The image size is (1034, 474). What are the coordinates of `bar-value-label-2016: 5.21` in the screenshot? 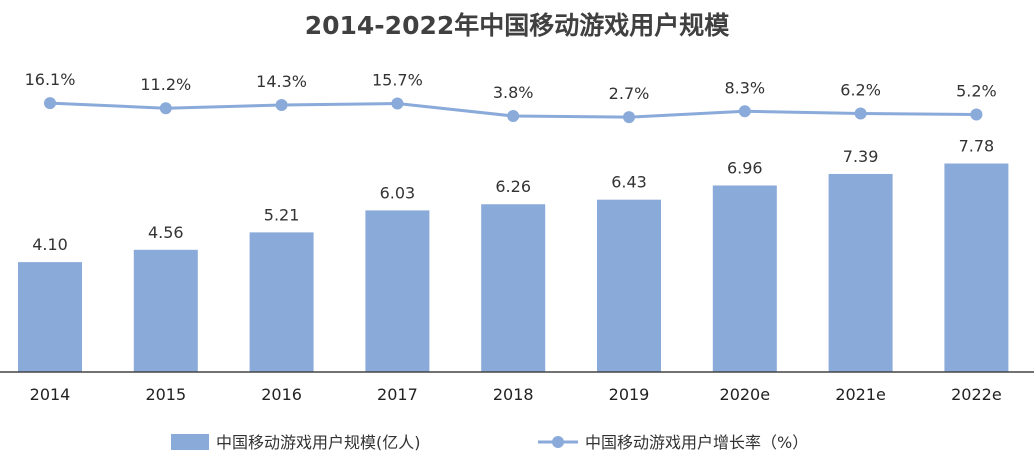 It's located at (282, 214).